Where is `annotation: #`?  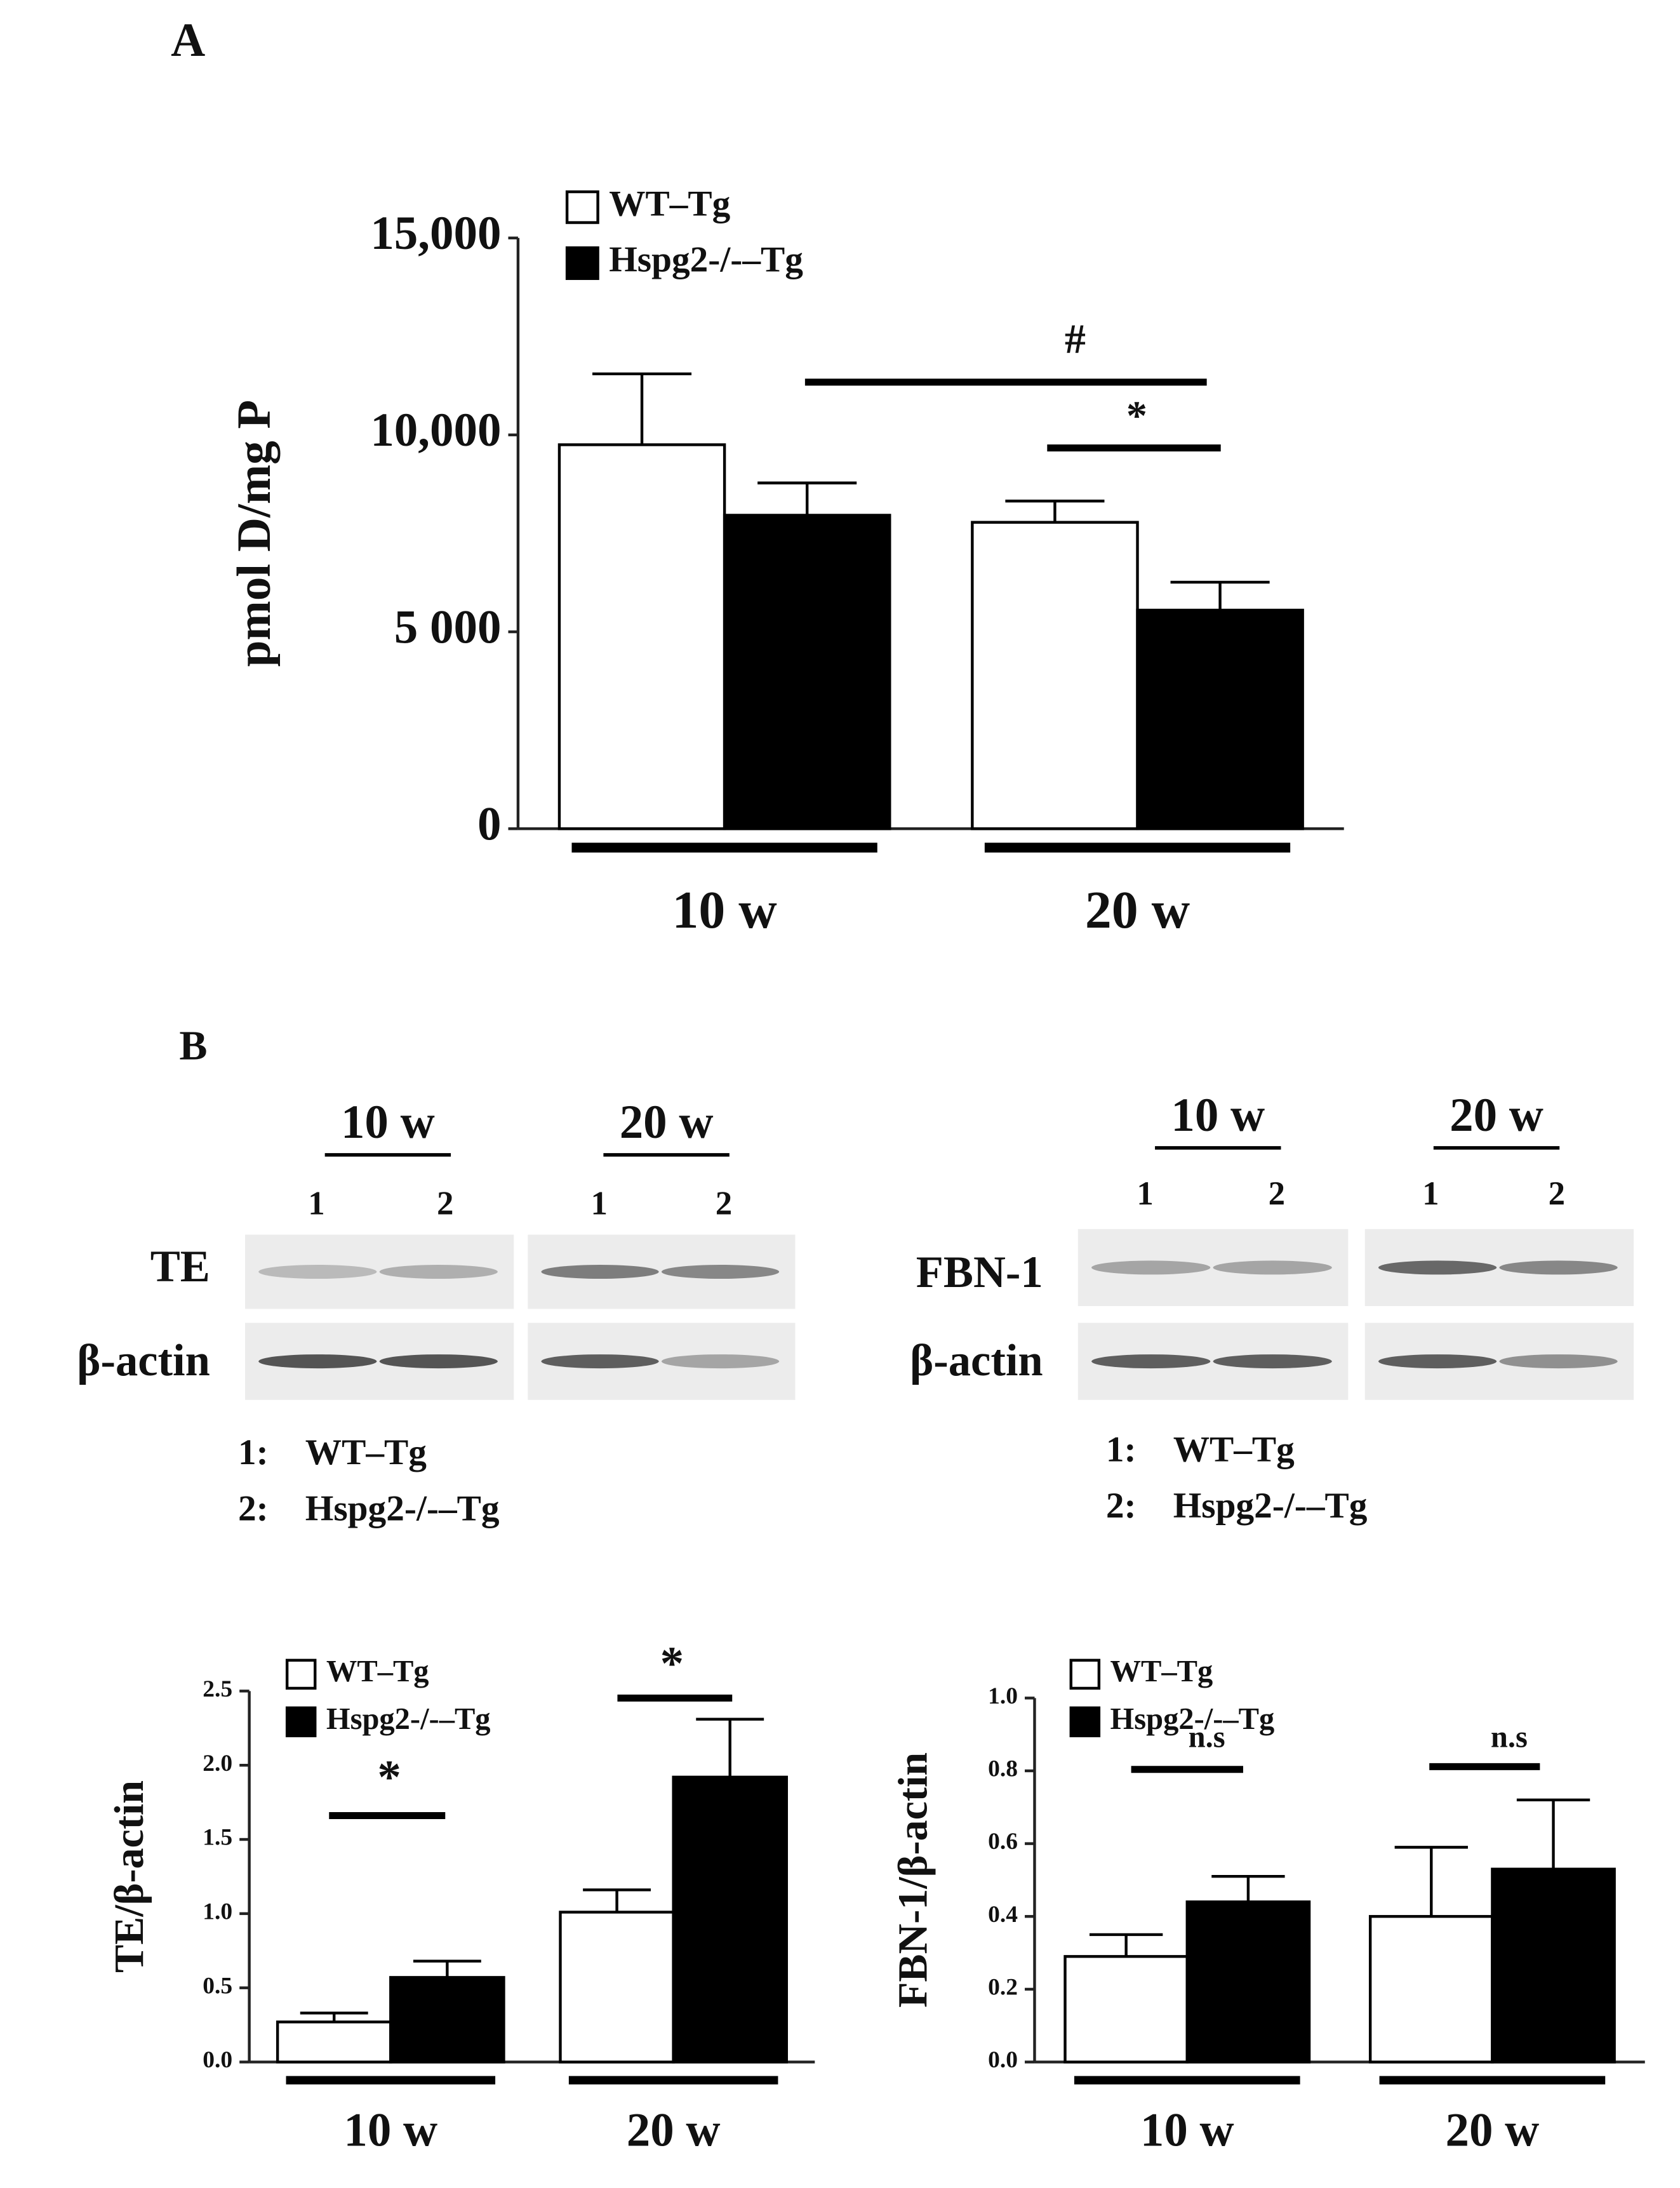
annotation: # is located at coordinates (1075, 339).